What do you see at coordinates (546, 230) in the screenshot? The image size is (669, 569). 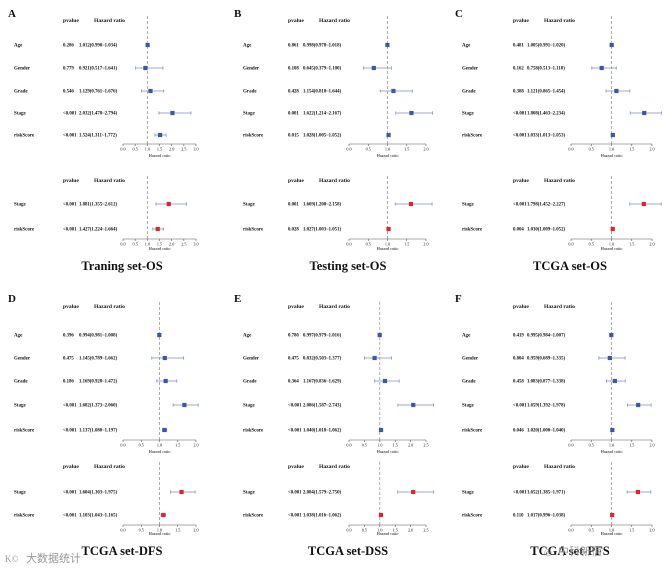 I see `row-hazard-ratio: 1.030(1.009~1.052)` at bounding box center [546, 230].